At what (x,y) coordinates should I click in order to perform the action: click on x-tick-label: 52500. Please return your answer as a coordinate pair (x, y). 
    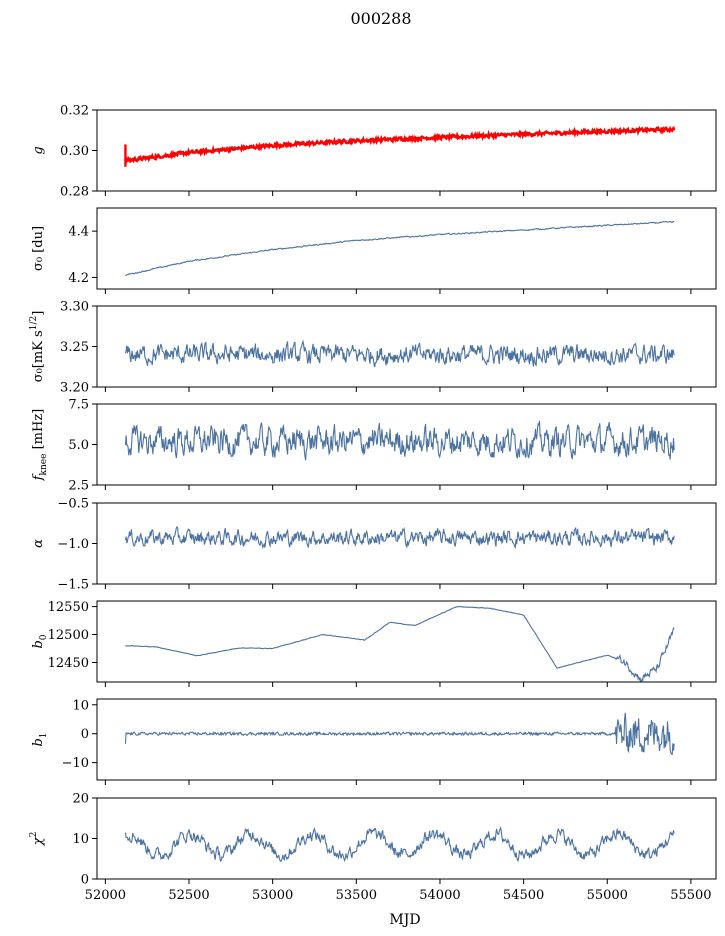
    Looking at the image, I should click on (188, 895).